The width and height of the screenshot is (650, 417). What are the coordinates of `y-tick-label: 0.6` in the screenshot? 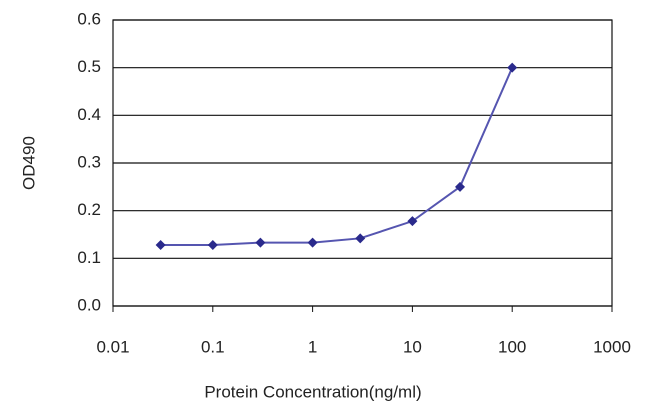 It's located at (89, 18).